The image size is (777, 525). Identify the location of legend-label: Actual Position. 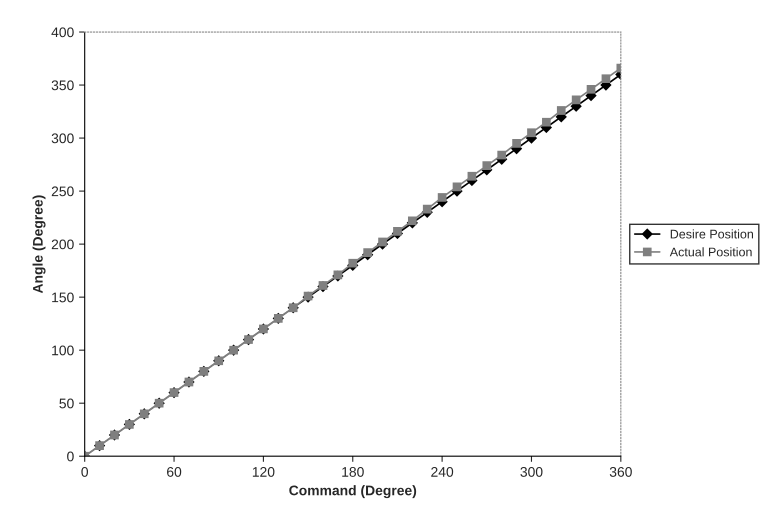
(711, 251).